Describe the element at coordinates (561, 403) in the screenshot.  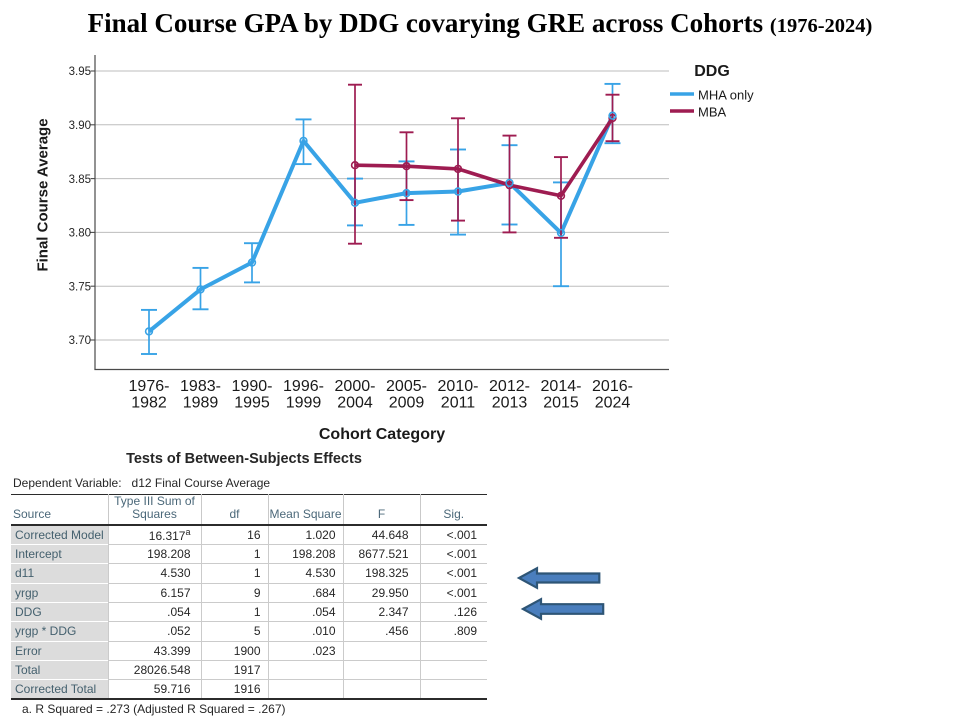
I see `svg-text: 2015` at that location.